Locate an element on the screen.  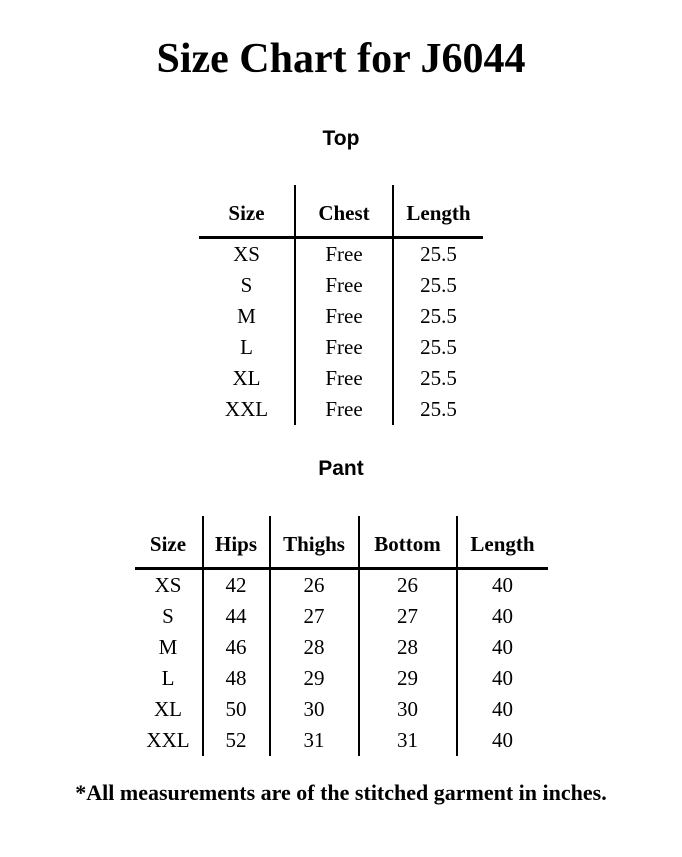
table-cell-thighs: 27 is located at coordinates (313, 616).